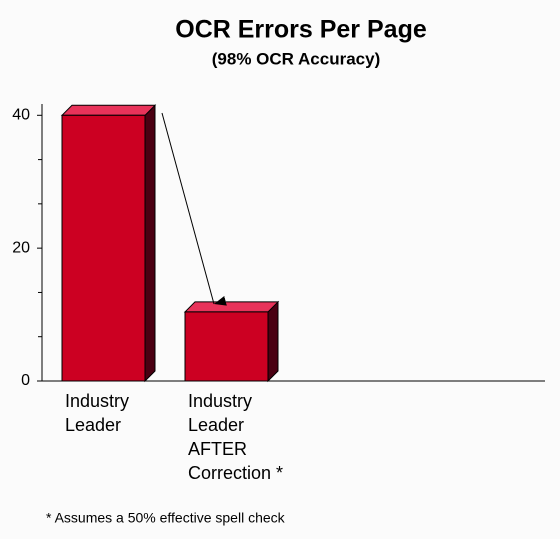  I want to click on x-tick-label: Correction *, so click(235, 473).